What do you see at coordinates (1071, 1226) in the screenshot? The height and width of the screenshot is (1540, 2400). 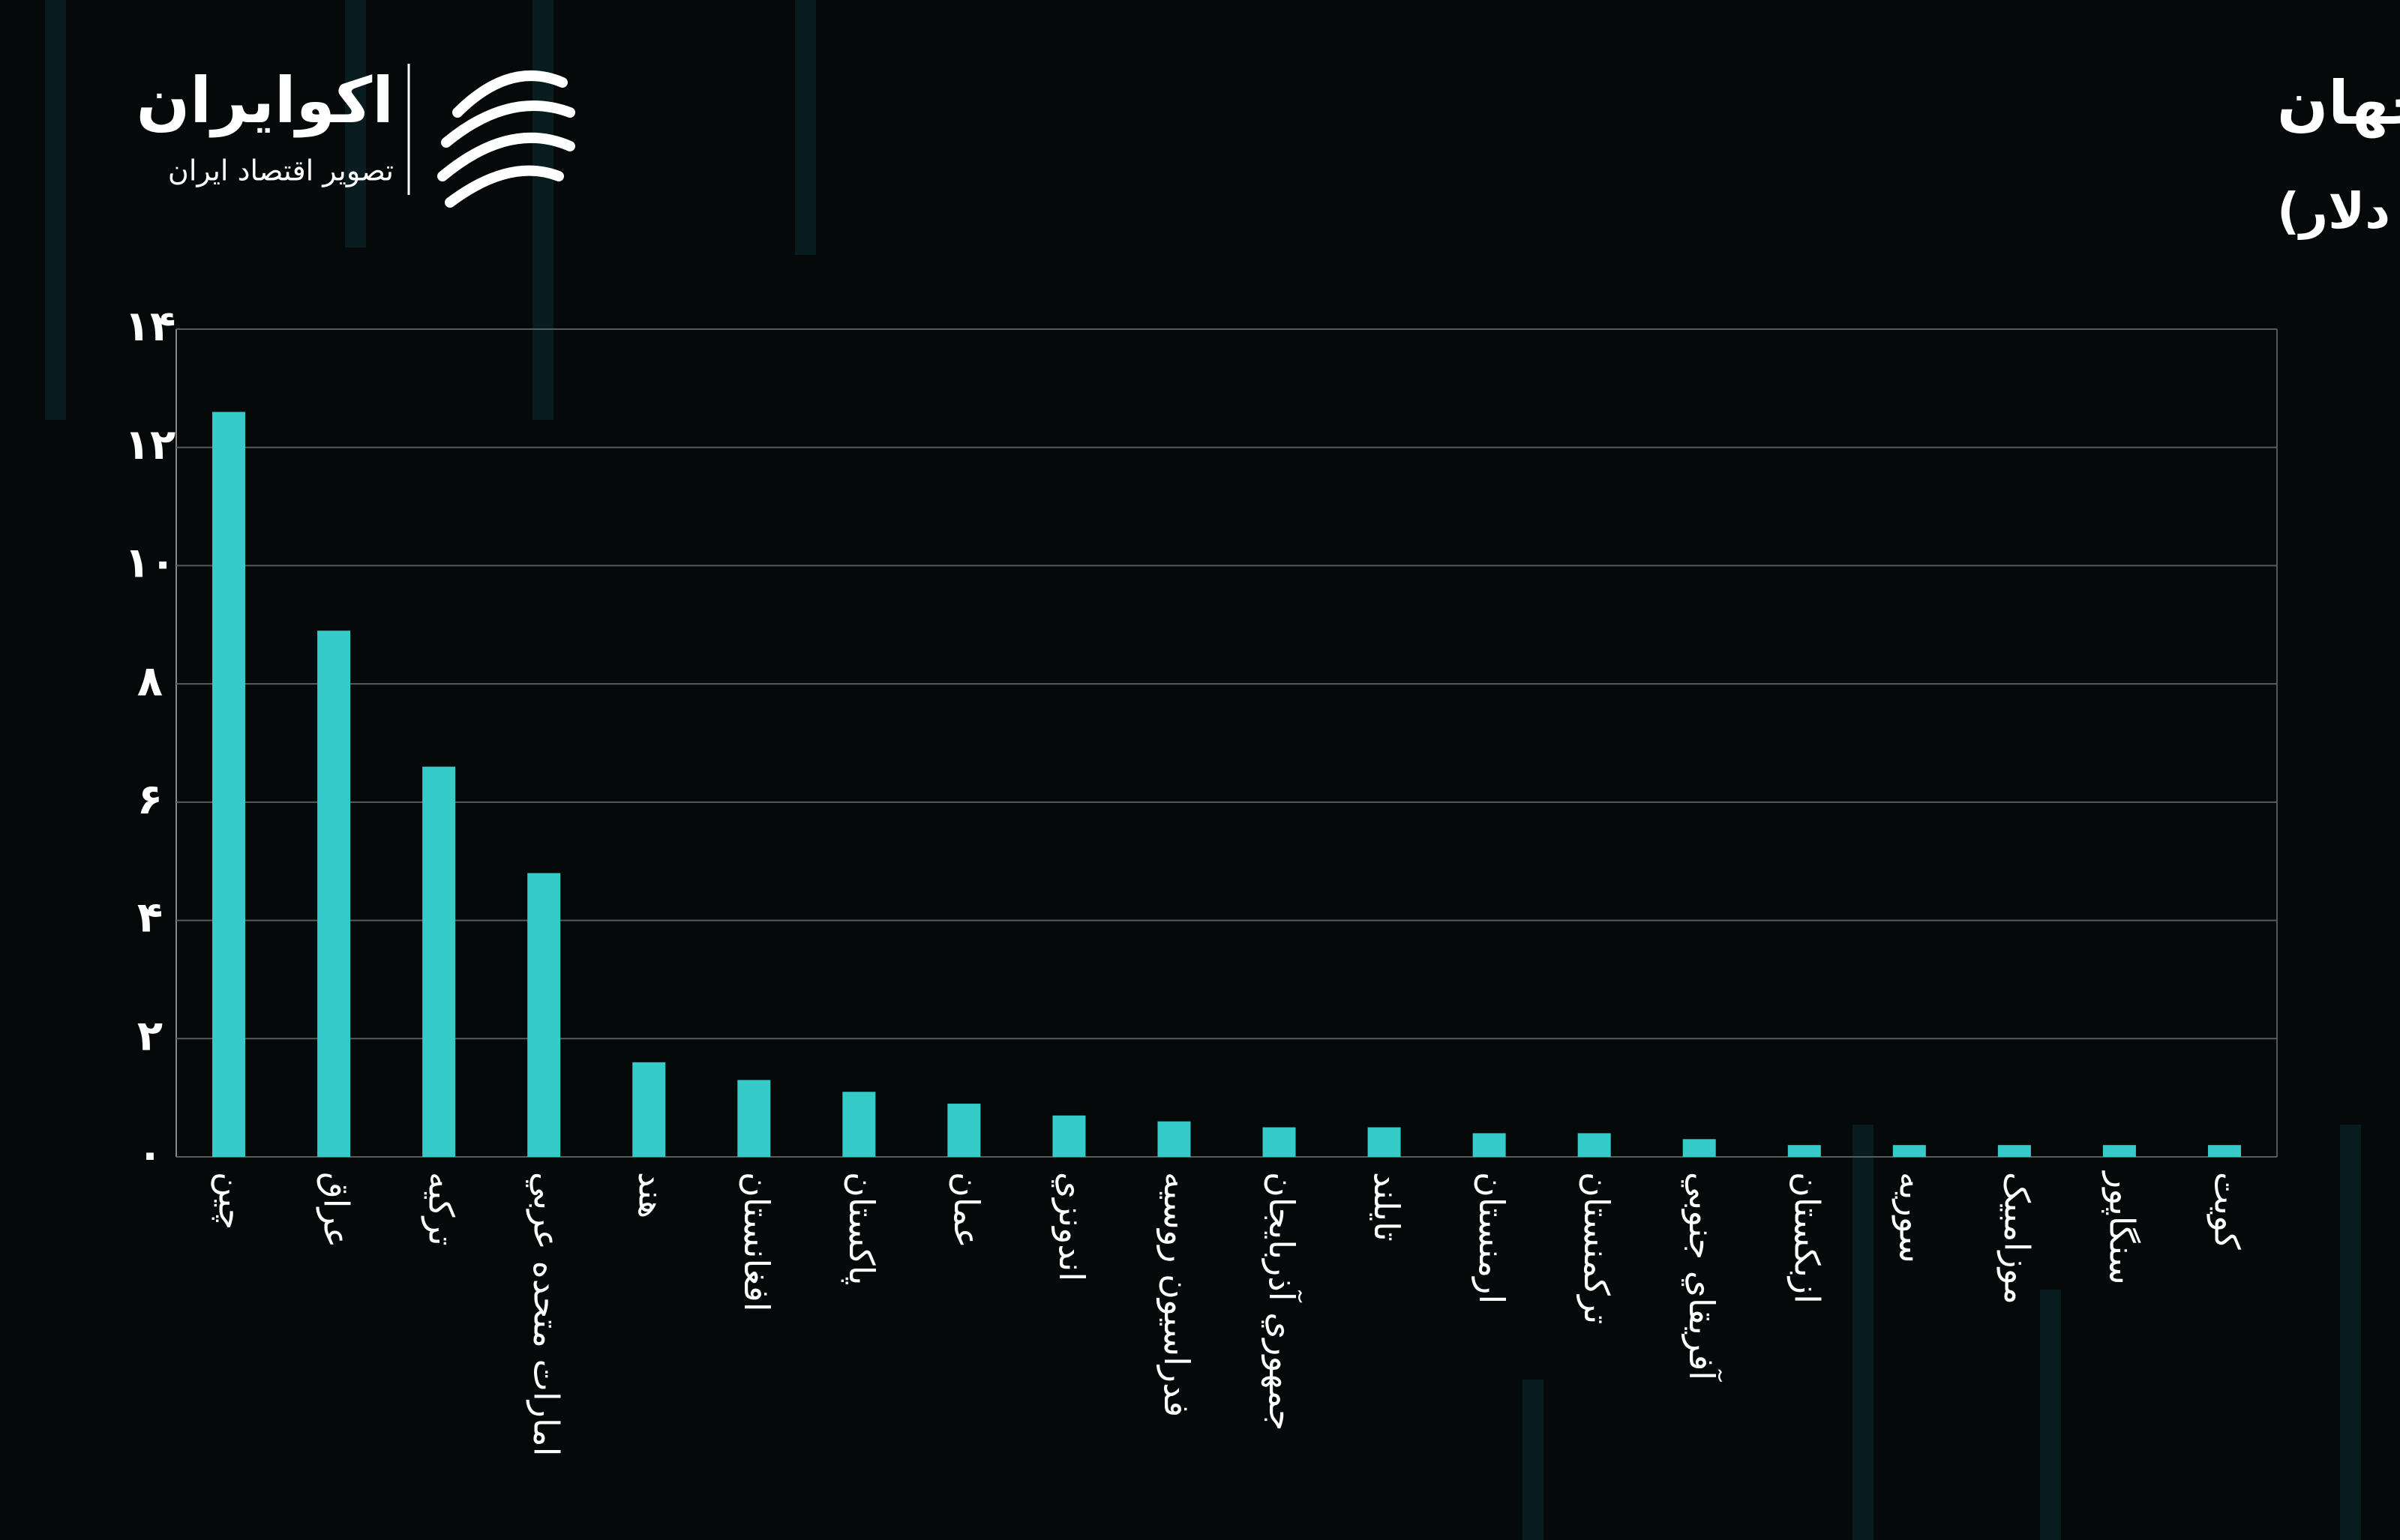 I see `x-tick-label: اندونزي` at bounding box center [1071, 1226].